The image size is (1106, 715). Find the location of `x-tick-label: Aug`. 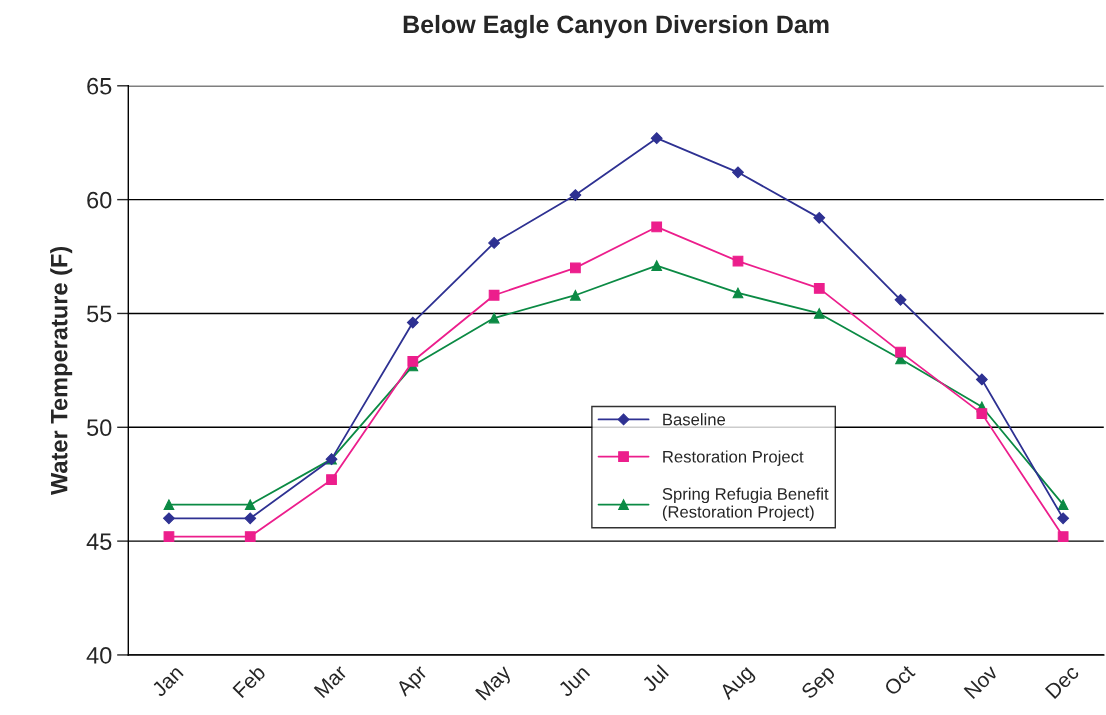

x-tick-label: Aug is located at coordinates (737, 684).